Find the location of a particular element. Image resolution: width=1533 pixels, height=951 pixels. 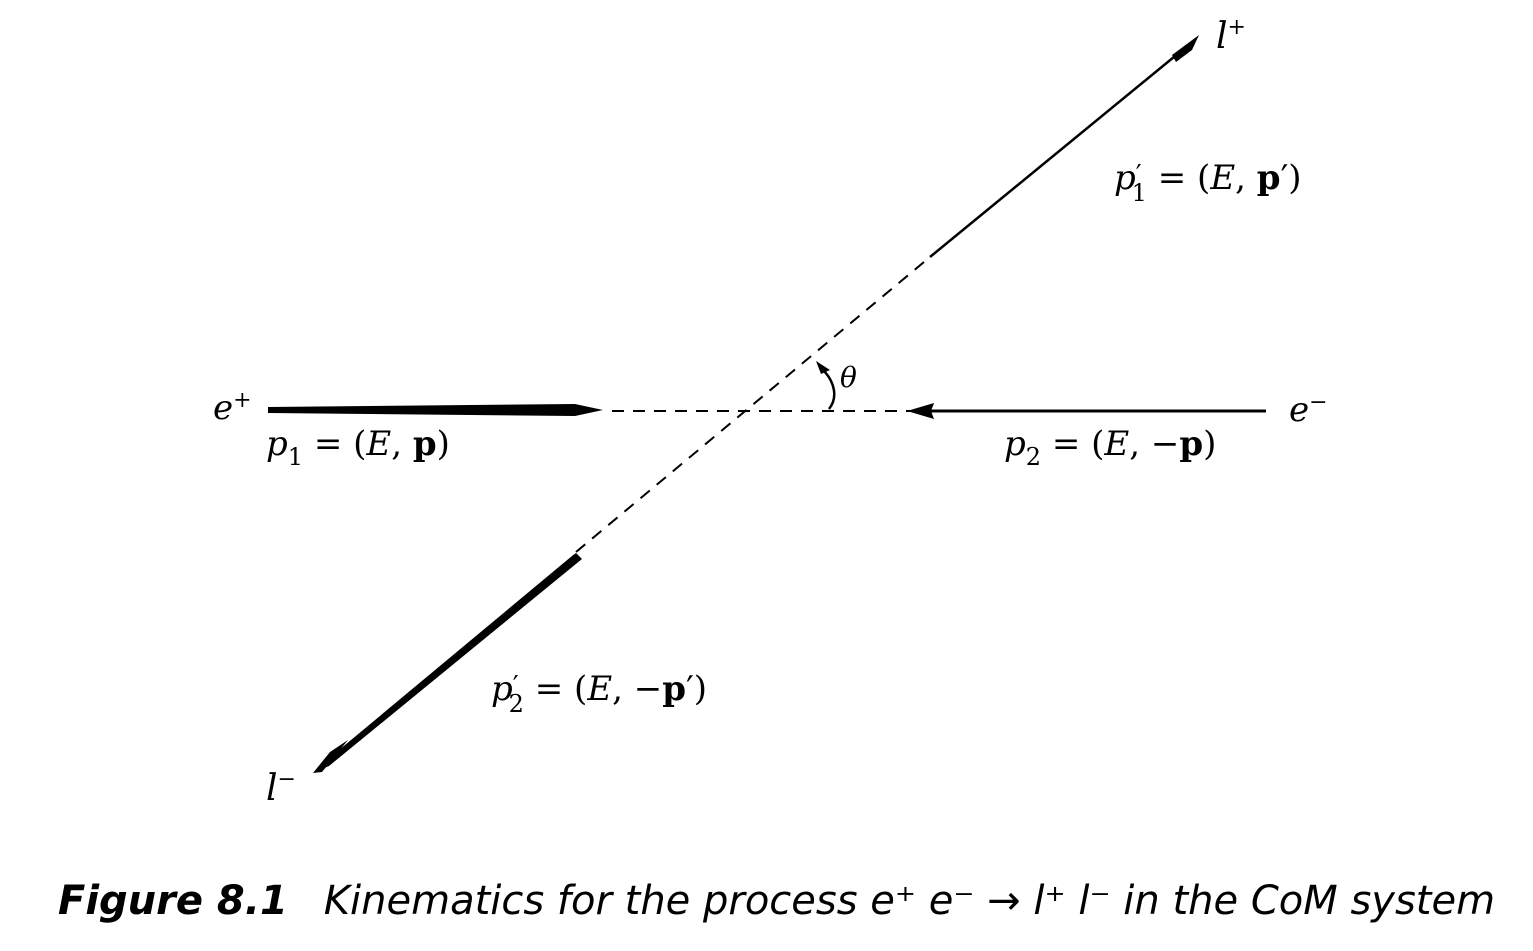

lepton-minus-label: l− is located at coordinates (281, 788).